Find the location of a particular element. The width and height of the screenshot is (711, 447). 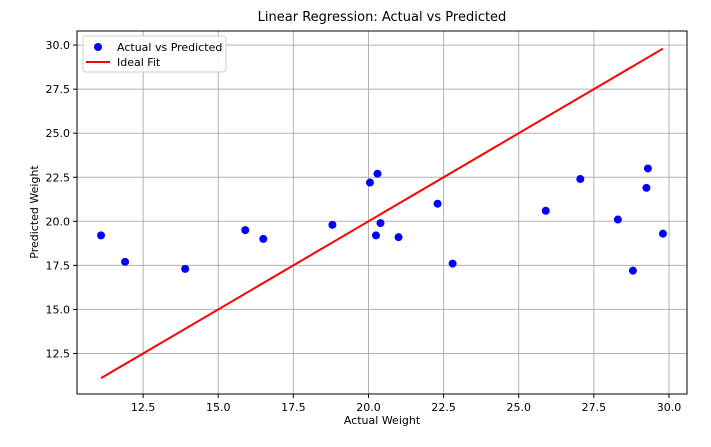

x-tick-label: 27.5 is located at coordinates (594, 407).